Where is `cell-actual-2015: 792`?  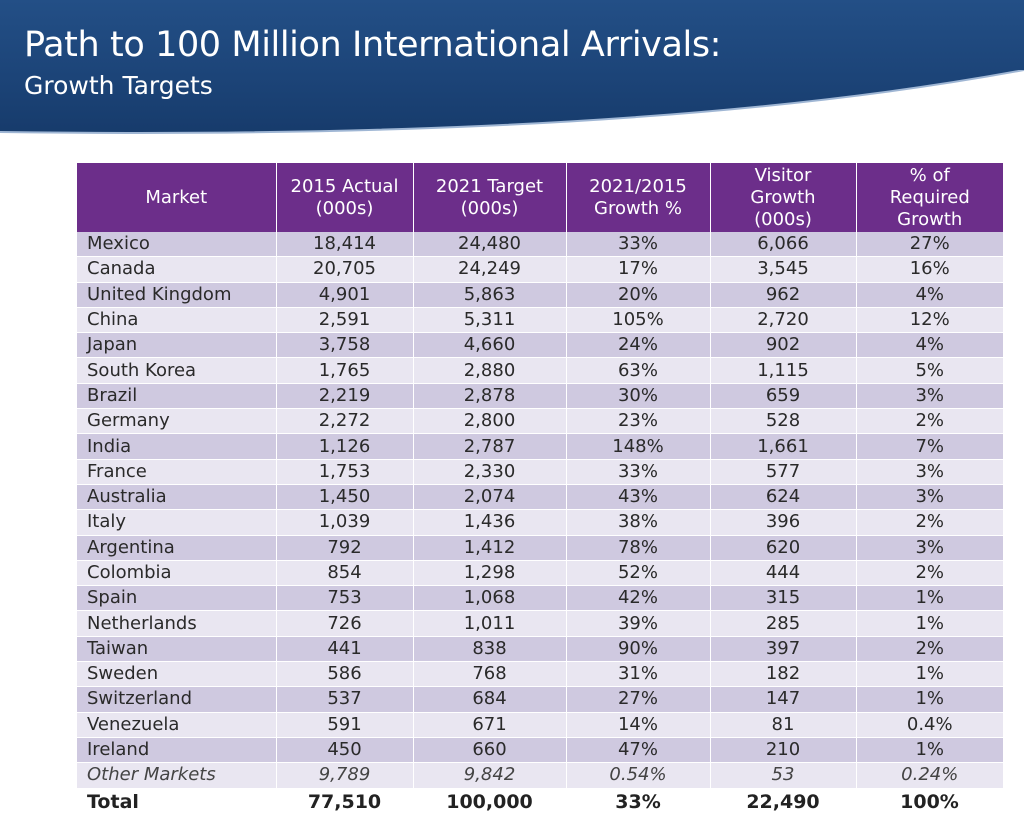
cell-actual-2015: 792 is located at coordinates (345, 548).